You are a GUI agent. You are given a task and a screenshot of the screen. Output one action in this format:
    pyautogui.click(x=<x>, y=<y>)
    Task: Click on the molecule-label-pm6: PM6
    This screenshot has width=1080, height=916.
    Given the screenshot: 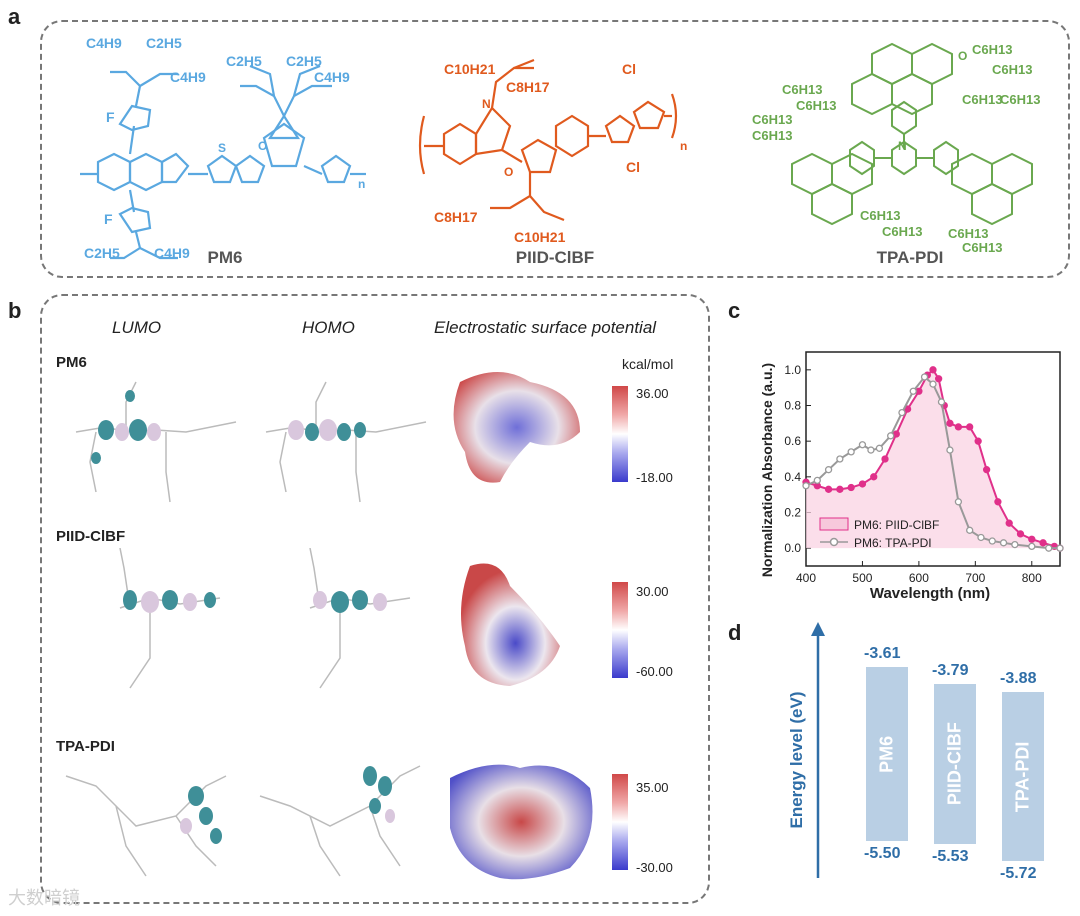 What is the action you would take?
    pyautogui.click(x=225, y=257)
    